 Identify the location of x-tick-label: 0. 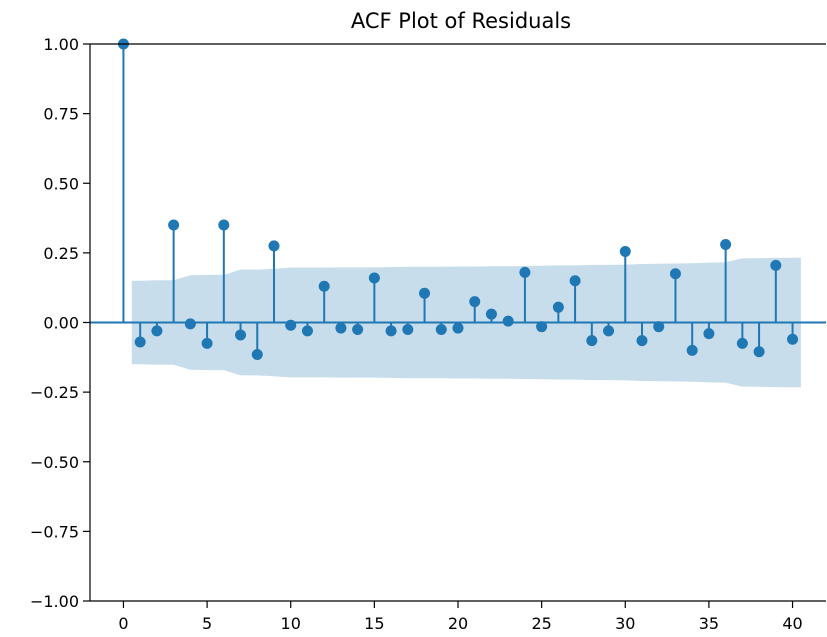
(123, 623).